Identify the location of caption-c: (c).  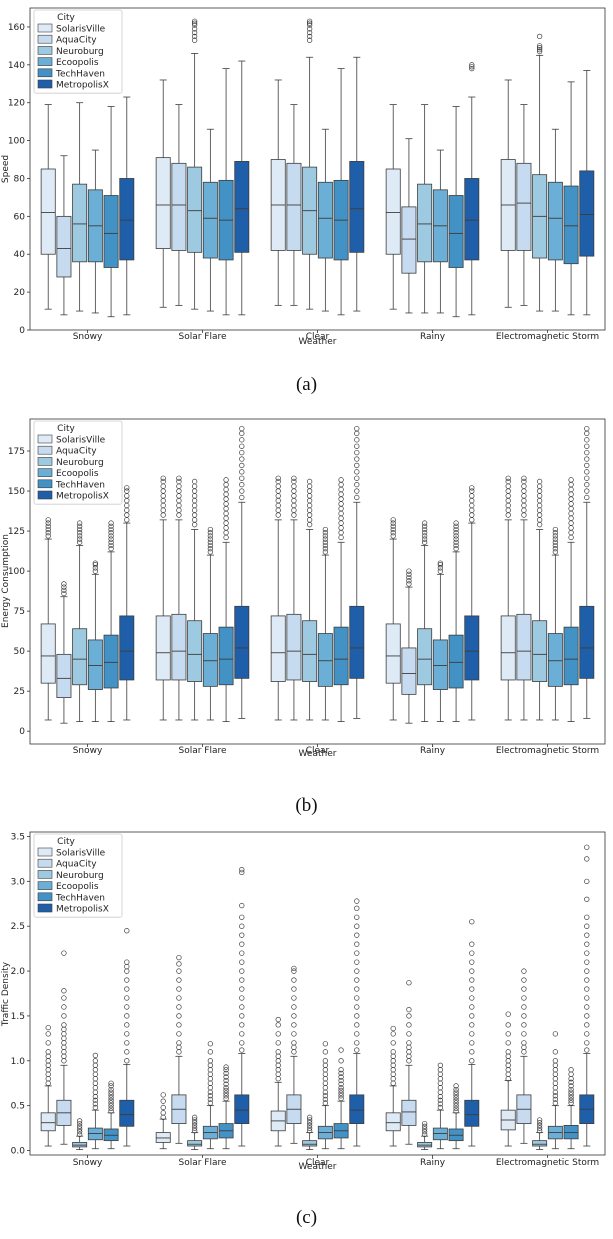
(306, 1217).